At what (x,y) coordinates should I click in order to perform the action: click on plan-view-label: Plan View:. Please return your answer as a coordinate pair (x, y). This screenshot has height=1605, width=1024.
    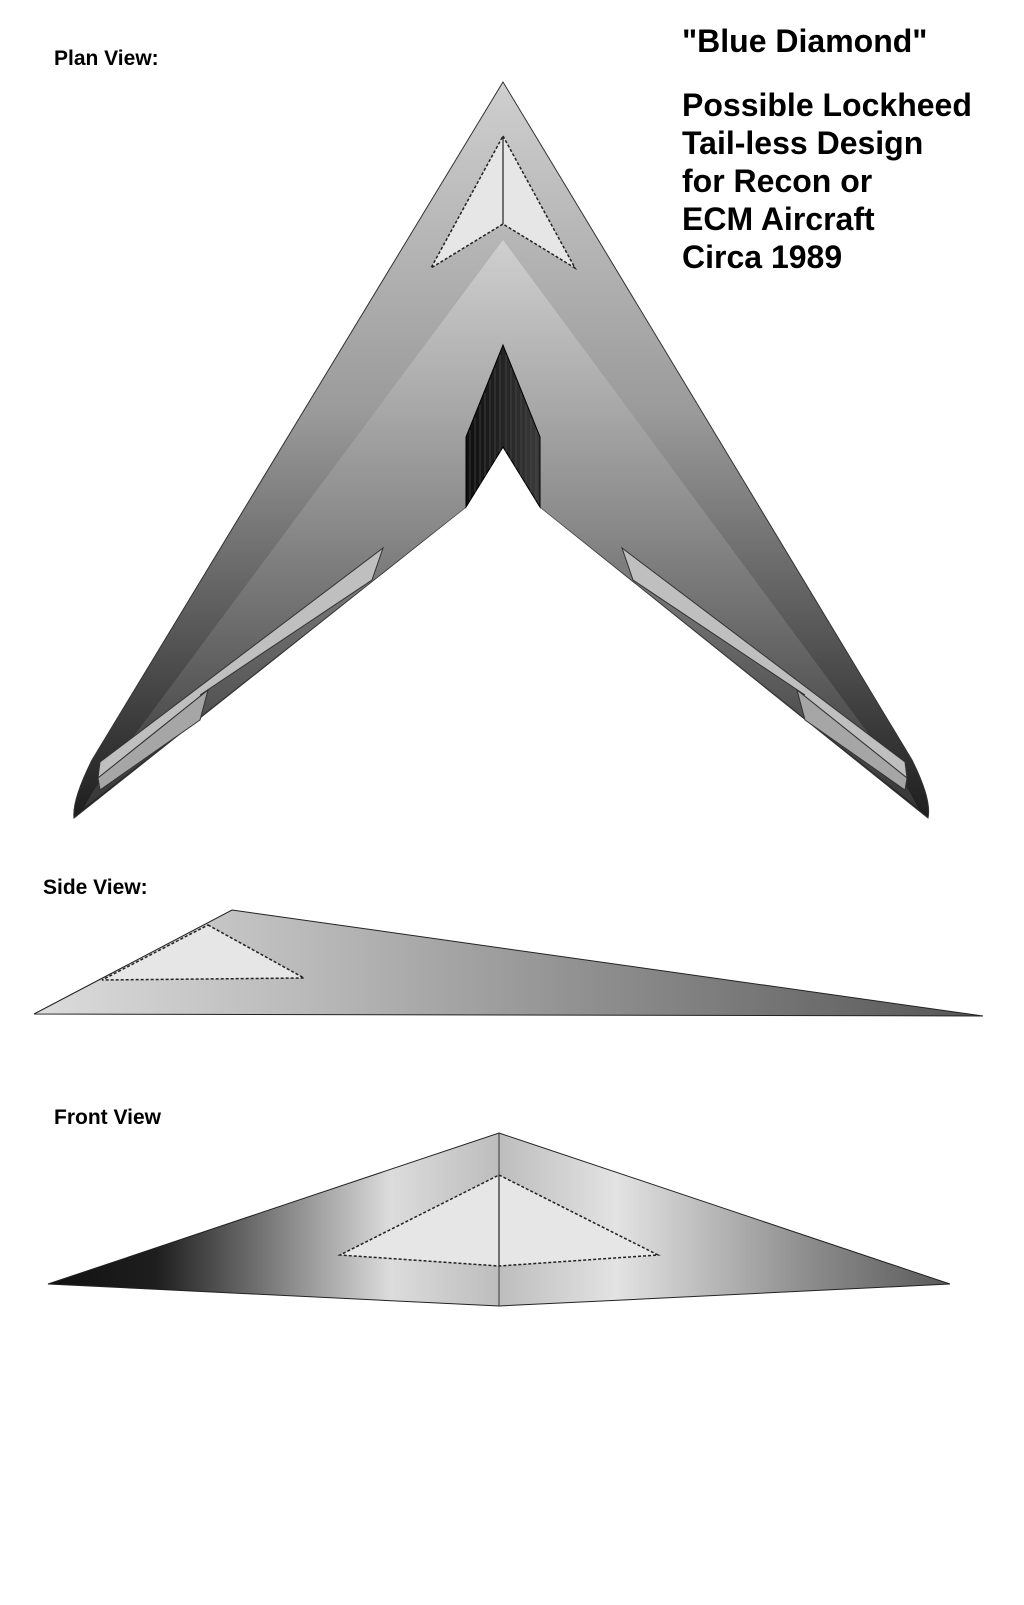
    Looking at the image, I should click on (106, 58).